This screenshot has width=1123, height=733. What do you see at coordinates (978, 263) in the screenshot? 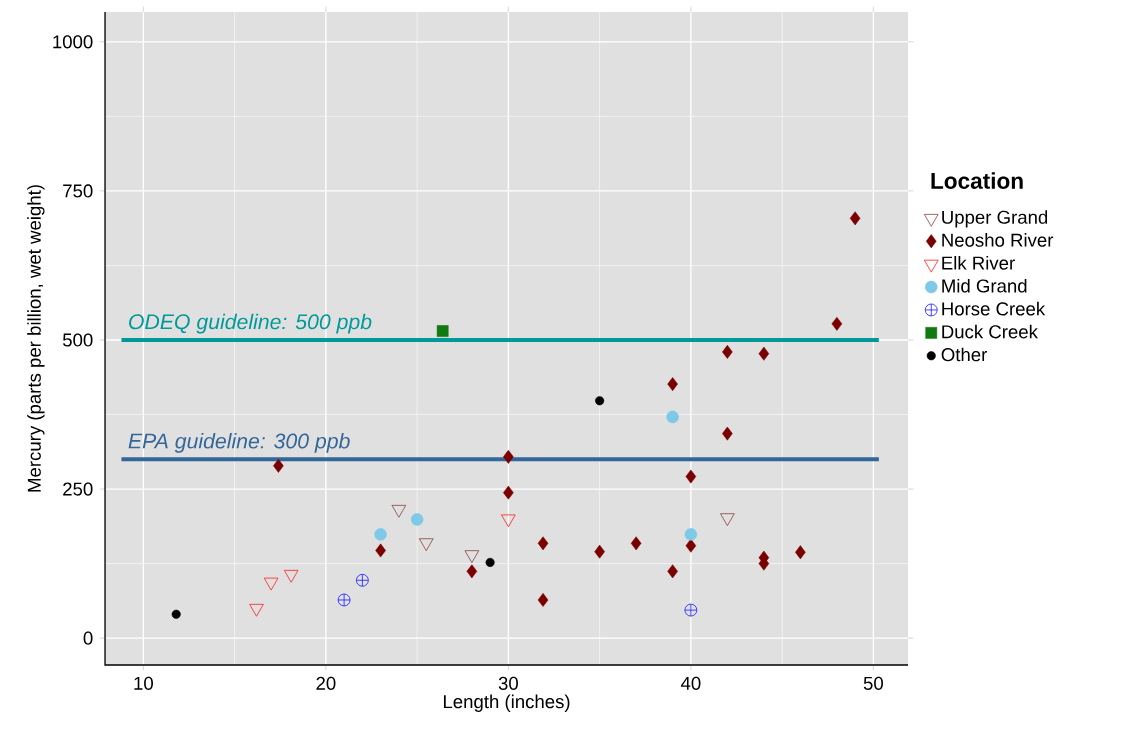
I see `legend-label: Elk River` at bounding box center [978, 263].